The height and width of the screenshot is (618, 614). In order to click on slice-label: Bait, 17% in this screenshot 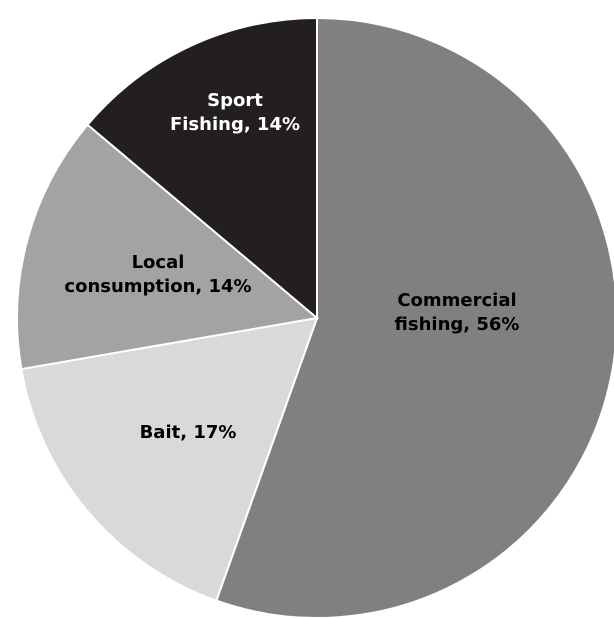, I will do `click(188, 432)`.